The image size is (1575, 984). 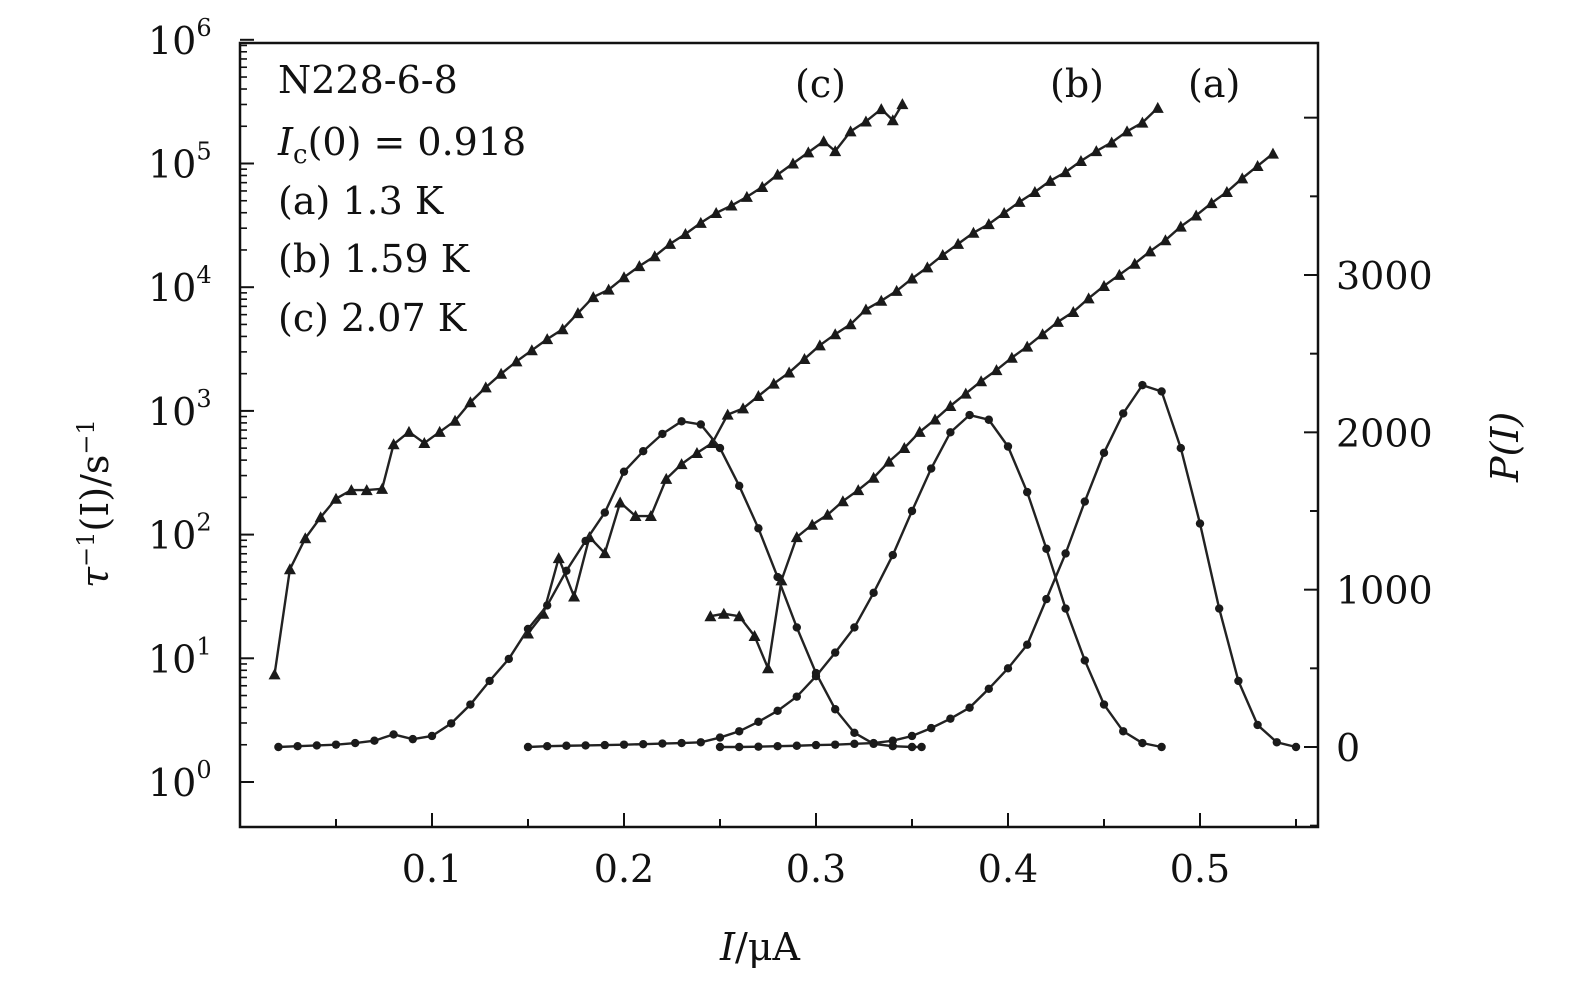 What do you see at coordinates (1008, 869) in the screenshot?
I see `x-tick-label: 0.4` at bounding box center [1008, 869].